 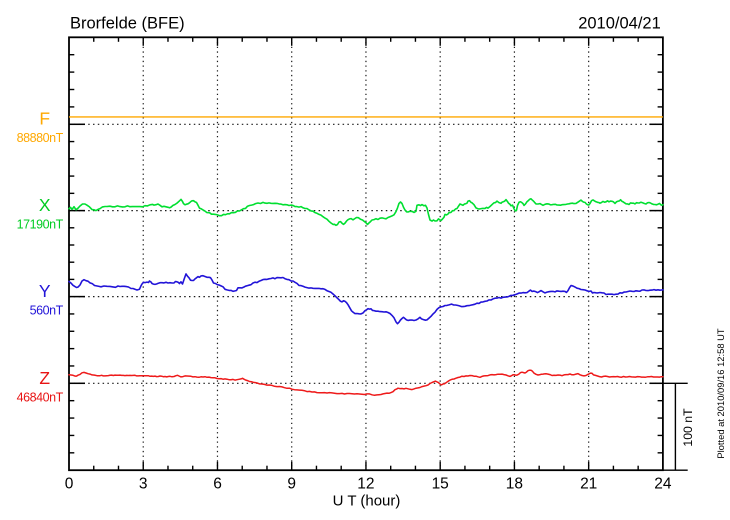 I want to click on svg-text: 100 nT, so click(x=688, y=427).